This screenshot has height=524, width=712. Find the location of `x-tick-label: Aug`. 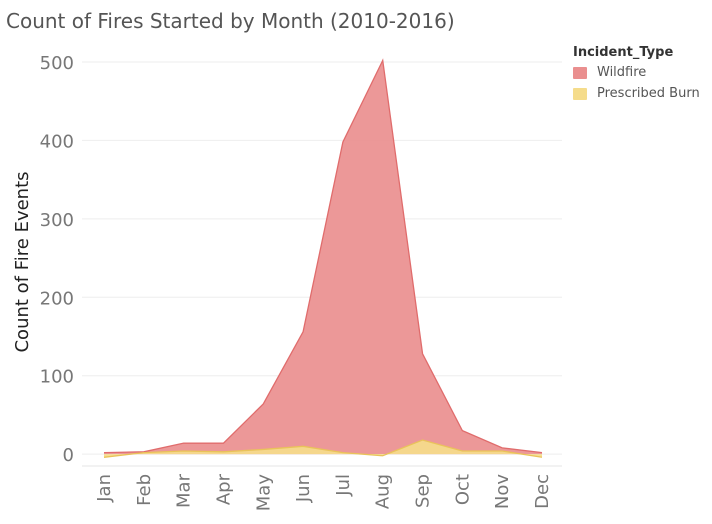

x-tick-label: Aug is located at coordinates (383, 491).